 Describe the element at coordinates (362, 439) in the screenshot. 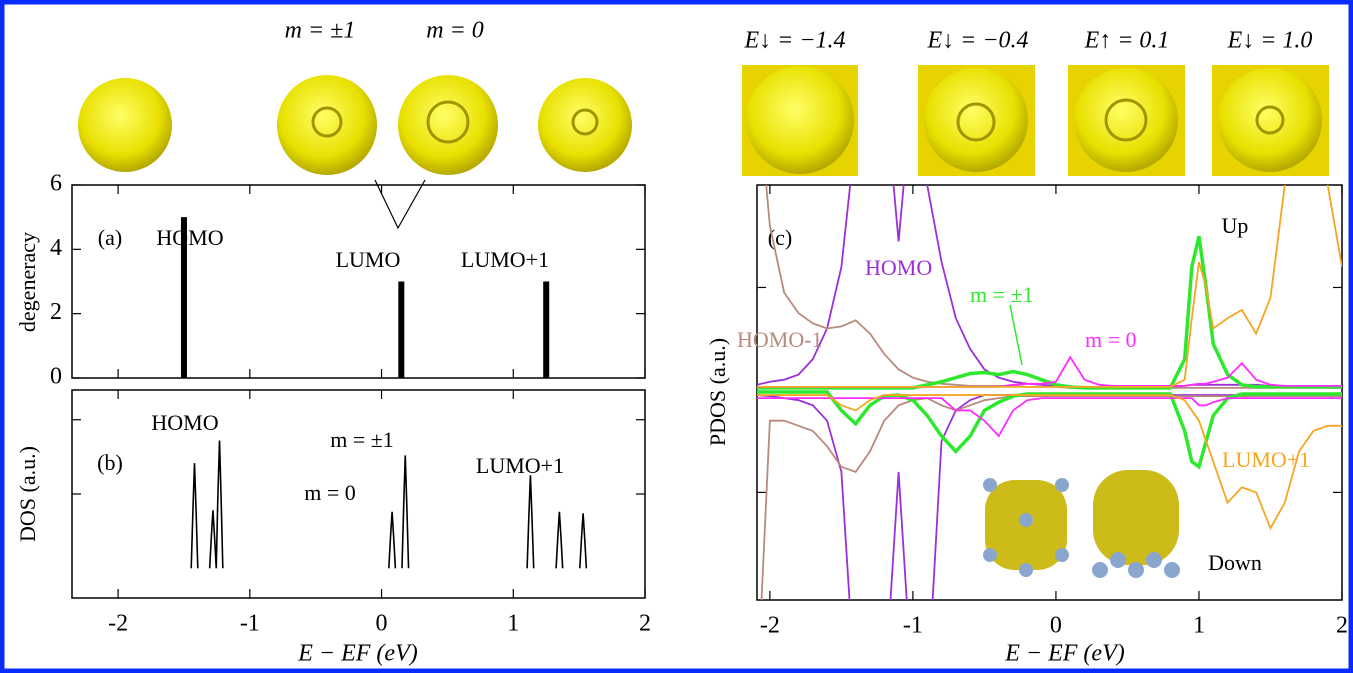

I see `annotation: m = ±1` at that location.